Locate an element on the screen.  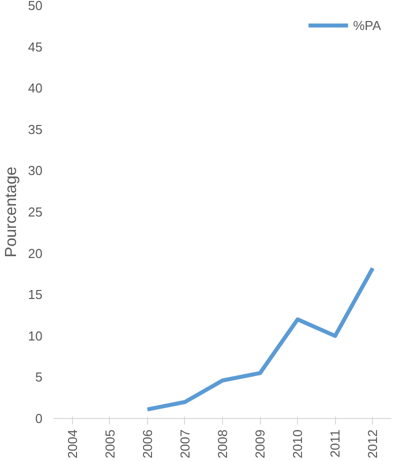
x-tick-label: 2012 is located at coordinates (372, 444).